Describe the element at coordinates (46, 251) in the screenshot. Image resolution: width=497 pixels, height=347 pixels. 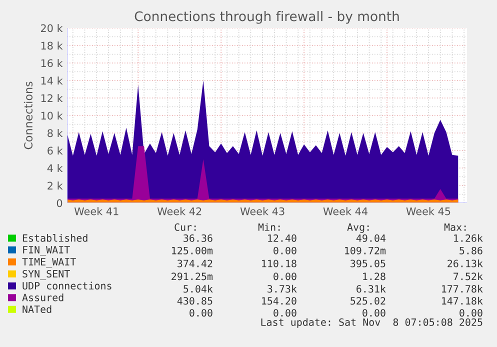
I see `legend-label: FIN_WAIT` at that location.